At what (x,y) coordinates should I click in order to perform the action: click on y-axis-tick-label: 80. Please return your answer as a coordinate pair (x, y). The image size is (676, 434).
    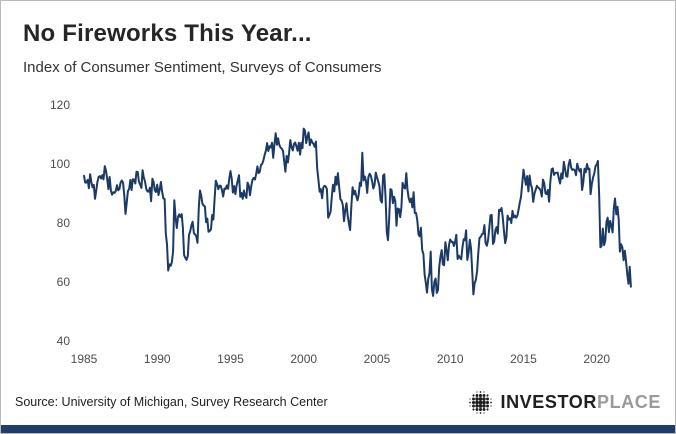
    Looking at the image, I should click on (64, 223).